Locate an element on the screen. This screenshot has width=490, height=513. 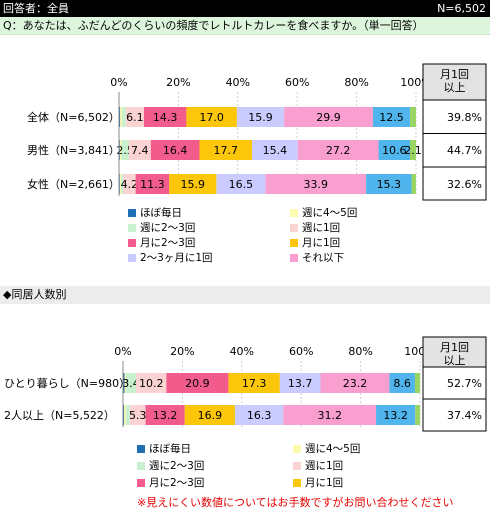
legend-item: 週に1回 is located at coordinates (315, 227).